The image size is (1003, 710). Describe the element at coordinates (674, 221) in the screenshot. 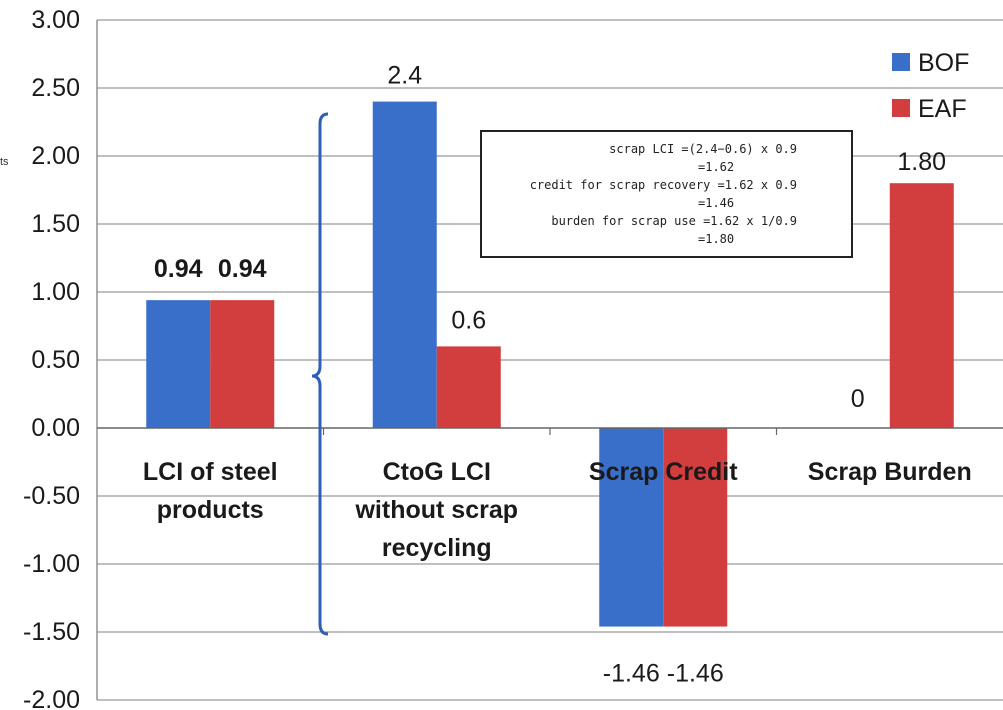

I see `note-line: burden for scrap use =1.62 x 1/0.9` at that location.